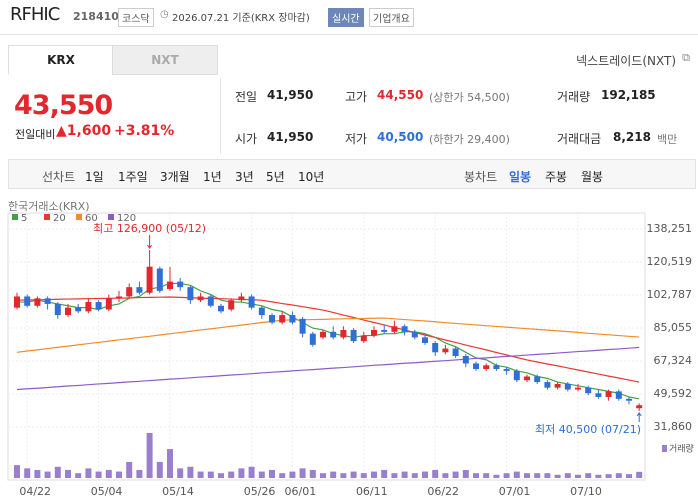  Describe the element at coordinates (574, 97) in the screenshot. I see `stat-label: 거래량` at that location.